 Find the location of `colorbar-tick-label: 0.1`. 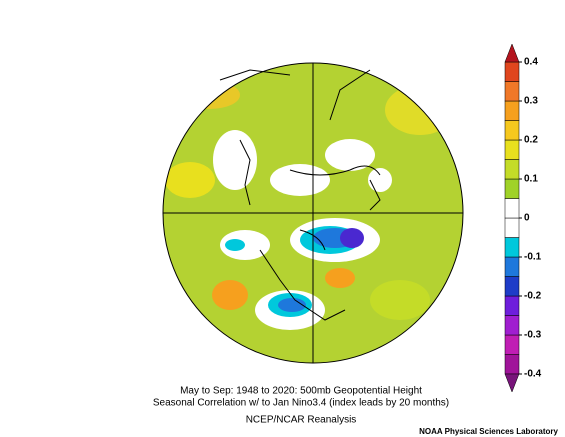

colorbar-tick-label: 0.1 is located at coordinates (531, 179).